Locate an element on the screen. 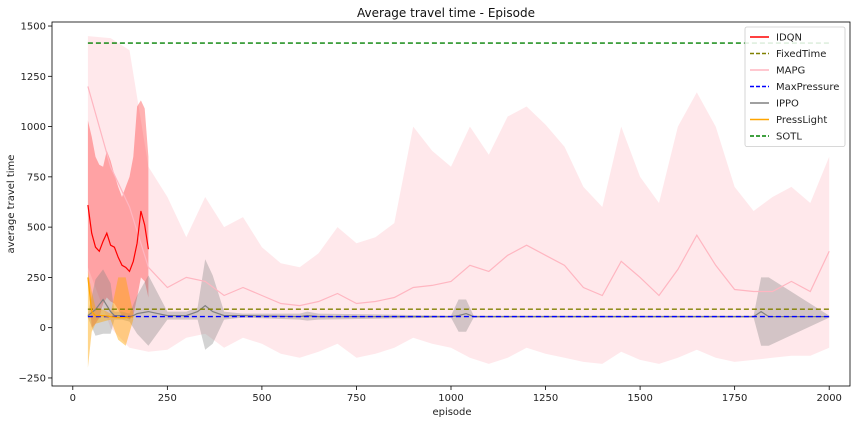  legend-label-mapg: MAPG is located at coordinates (790, 71).